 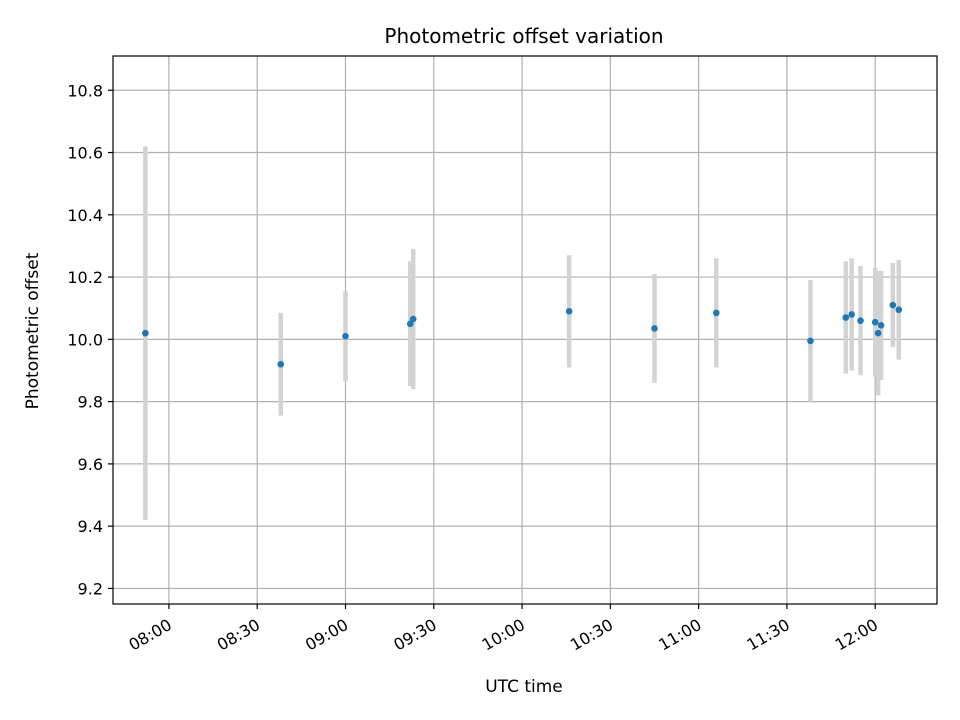 I want to click on y-tick-label: 9.8, so click(x=90, y=402).